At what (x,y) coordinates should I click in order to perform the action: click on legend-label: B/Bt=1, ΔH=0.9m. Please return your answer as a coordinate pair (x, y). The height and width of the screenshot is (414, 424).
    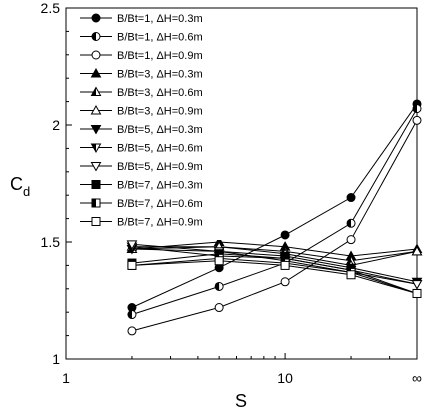
    Looking at the image, I should click on (160, 56).